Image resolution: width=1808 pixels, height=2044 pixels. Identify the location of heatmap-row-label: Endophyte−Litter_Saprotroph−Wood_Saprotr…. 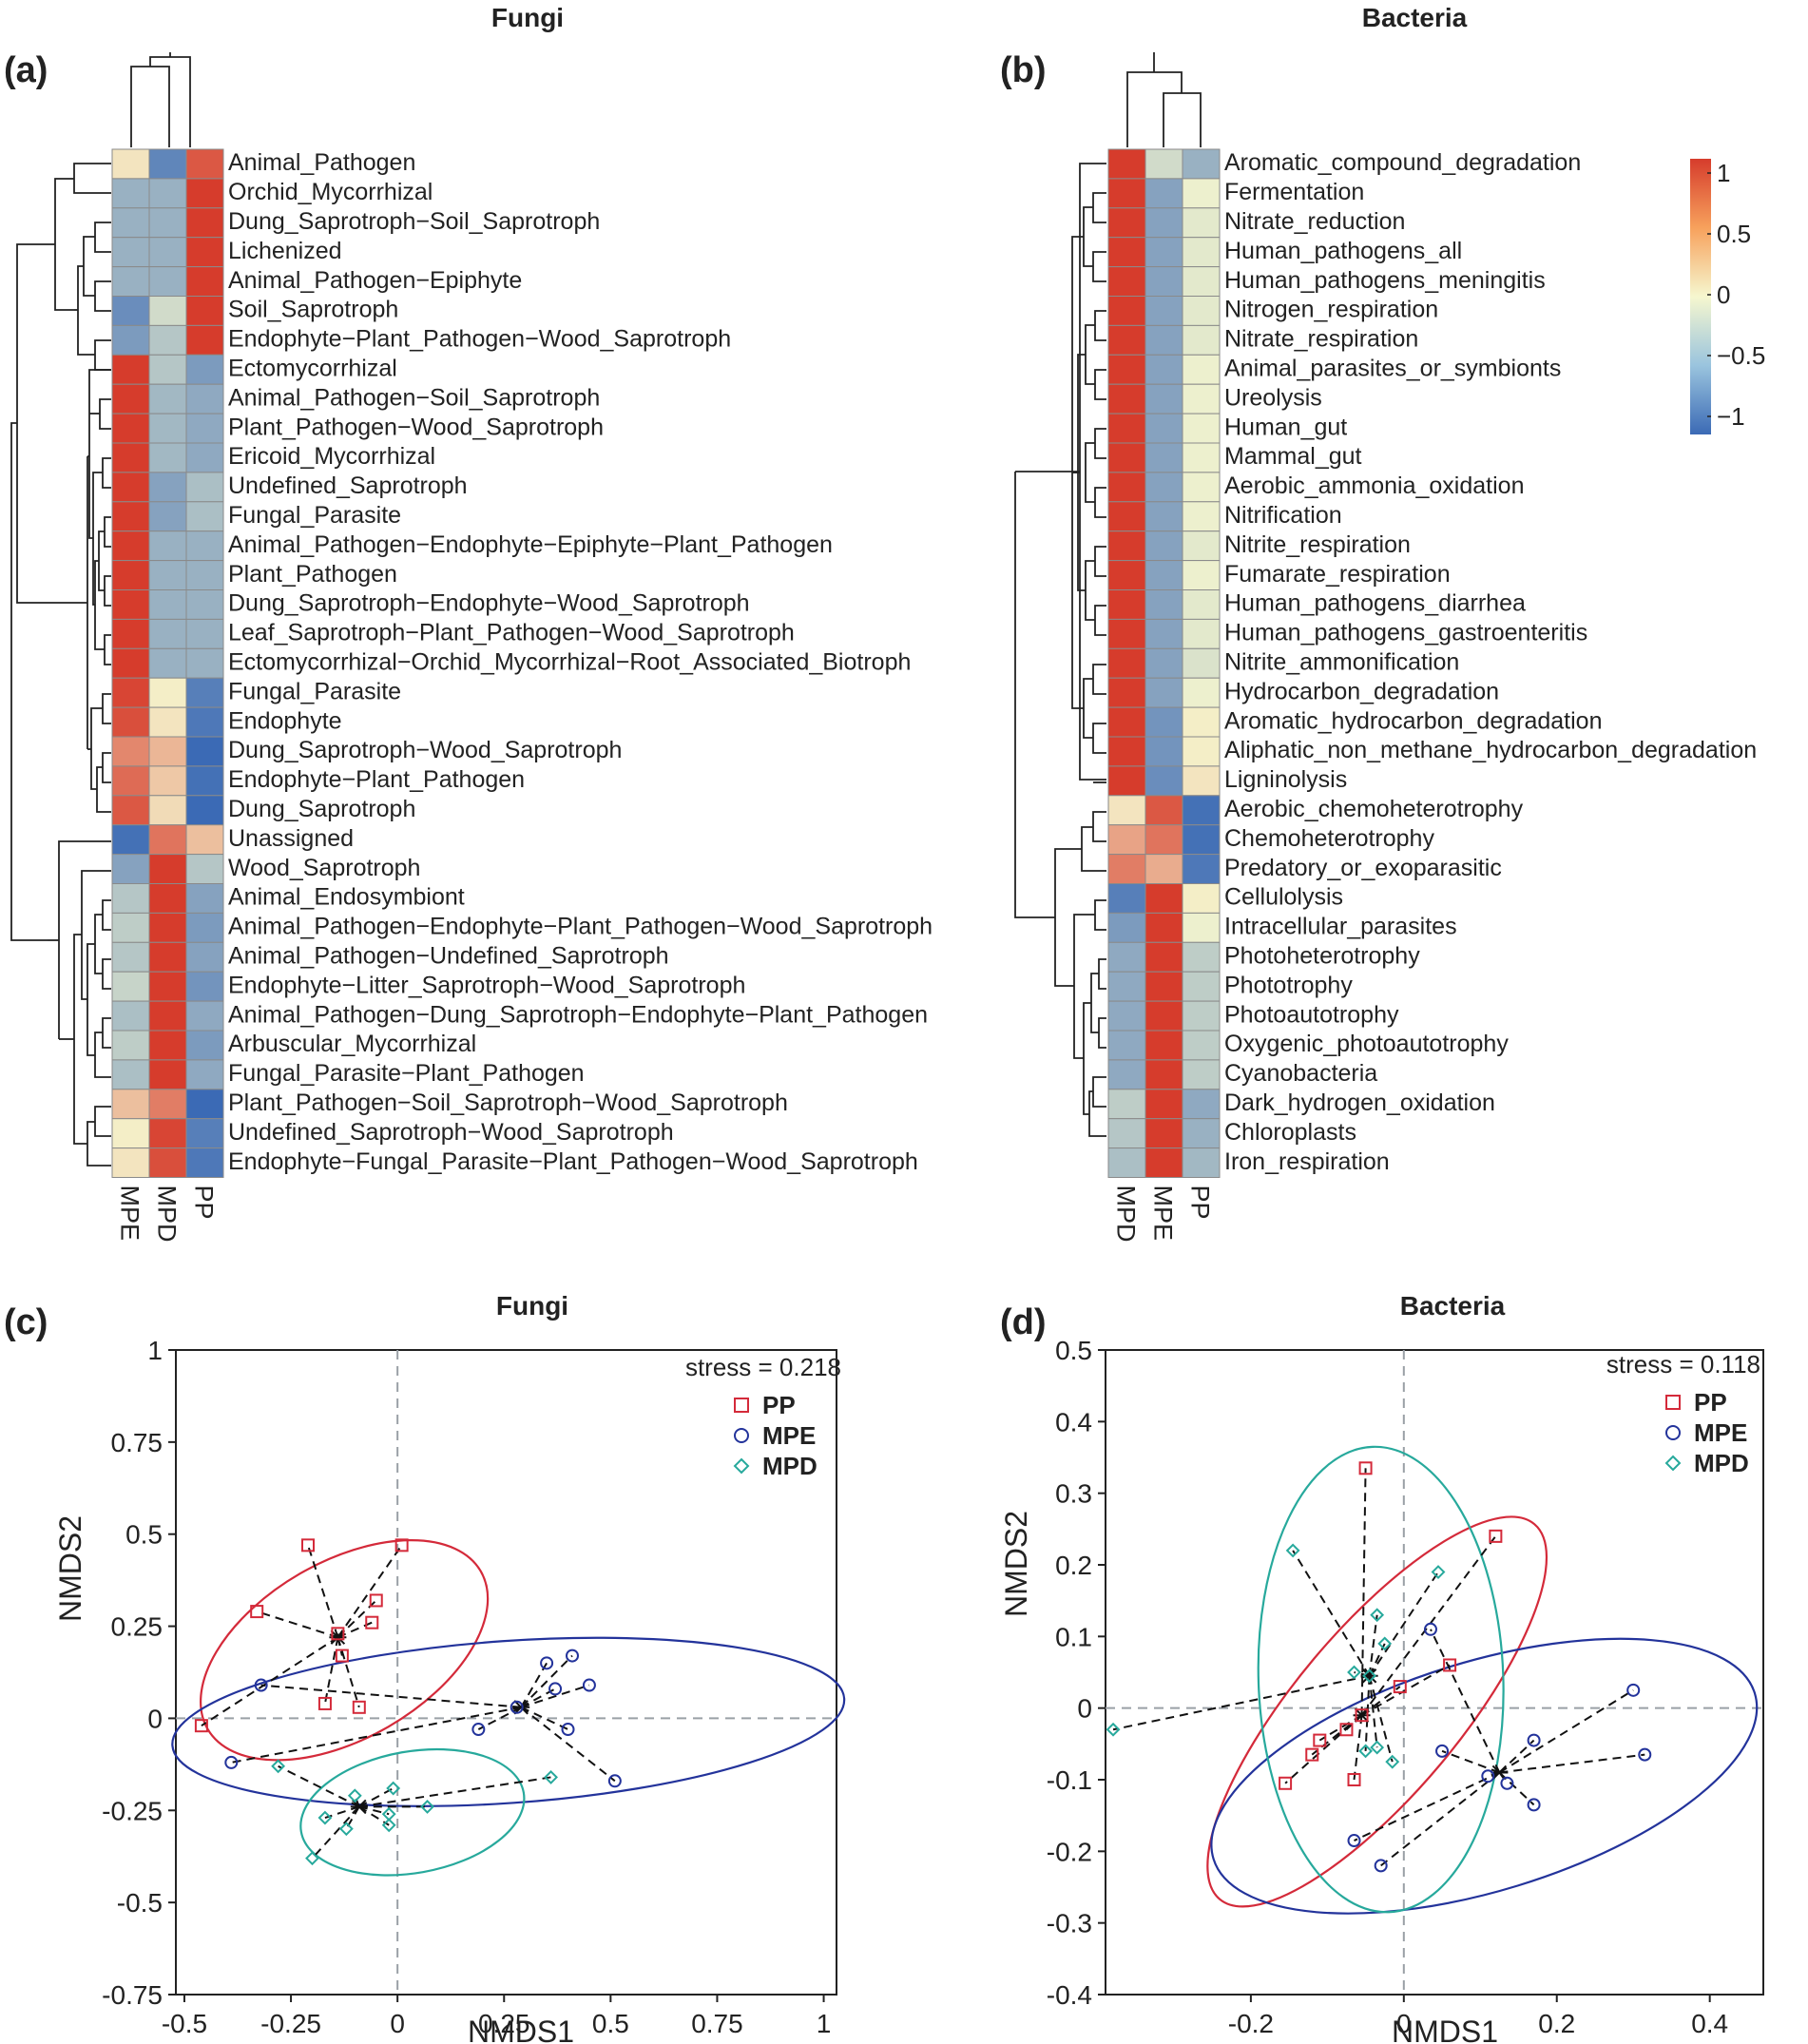
(486, 985).